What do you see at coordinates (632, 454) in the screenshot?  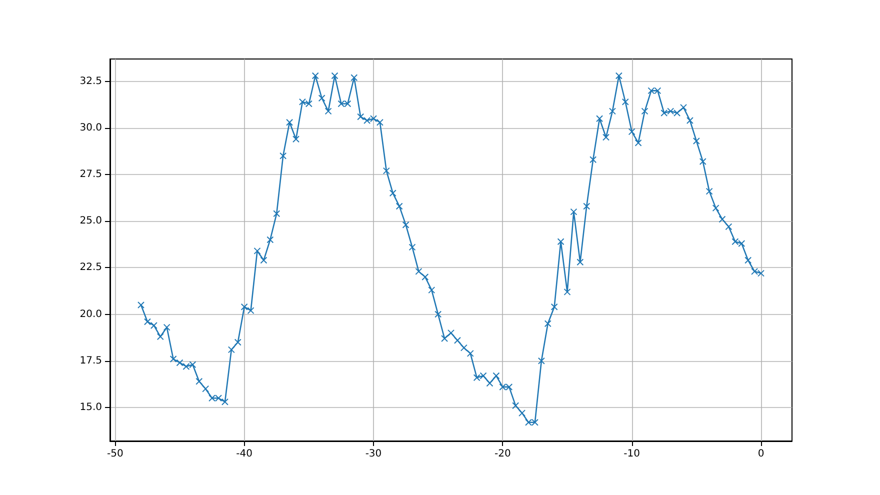 I see `x-tick-label: -10` at bounding box center [632, 454].